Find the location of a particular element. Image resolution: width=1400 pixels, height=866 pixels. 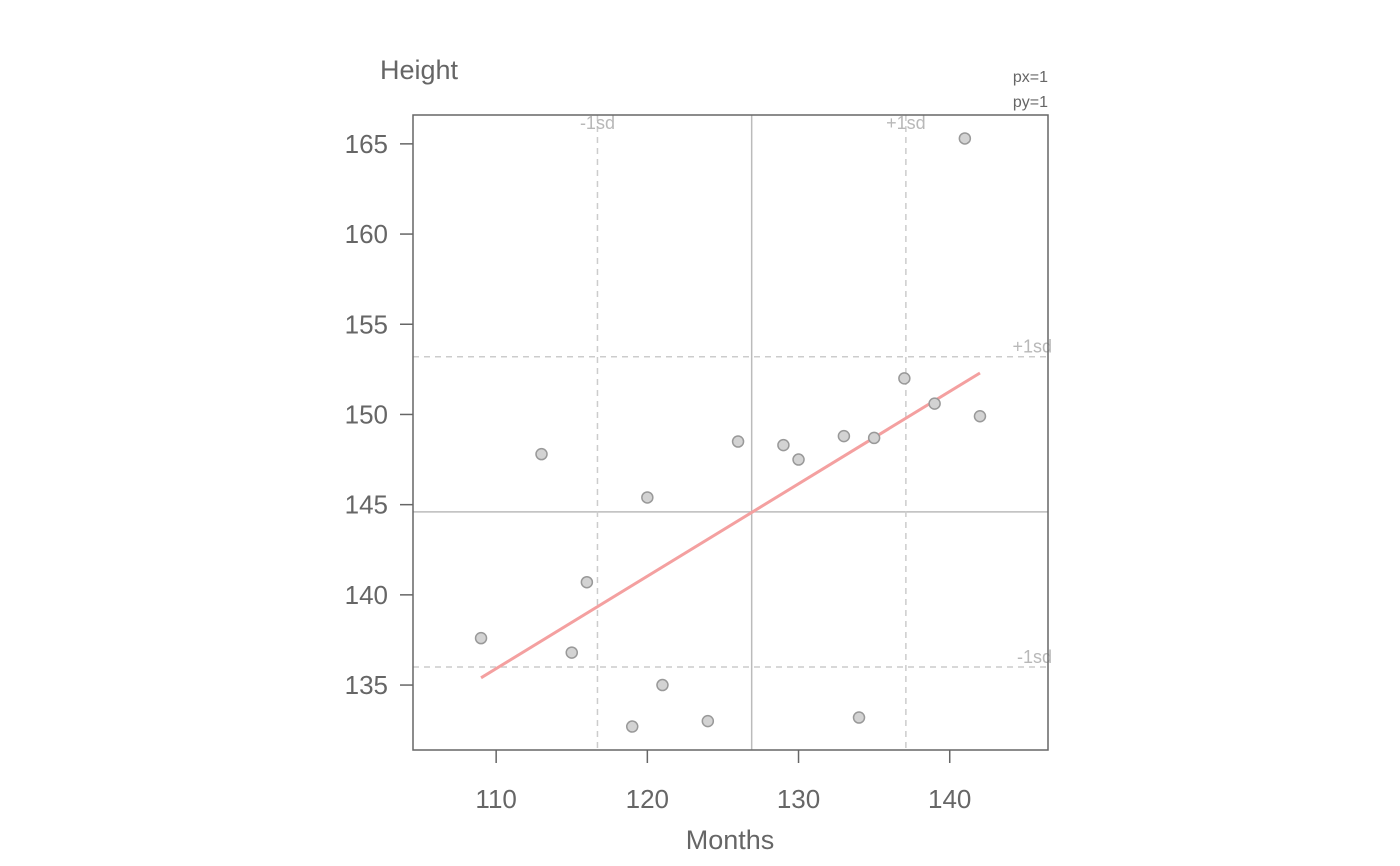

y-tick-label: 140 is located at coordinates (366, 595).